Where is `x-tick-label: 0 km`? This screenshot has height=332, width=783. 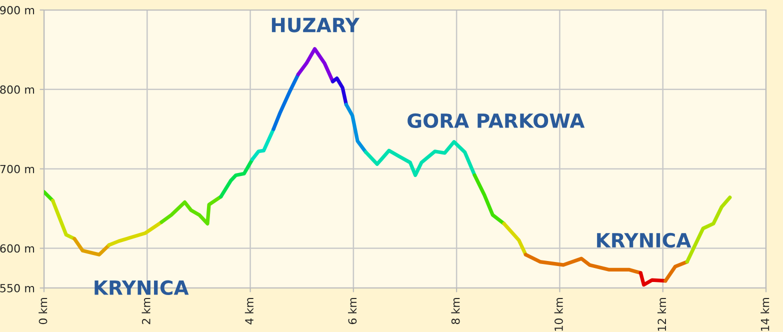
x-tick-label: 0 km is located at coordinates (43, 311).